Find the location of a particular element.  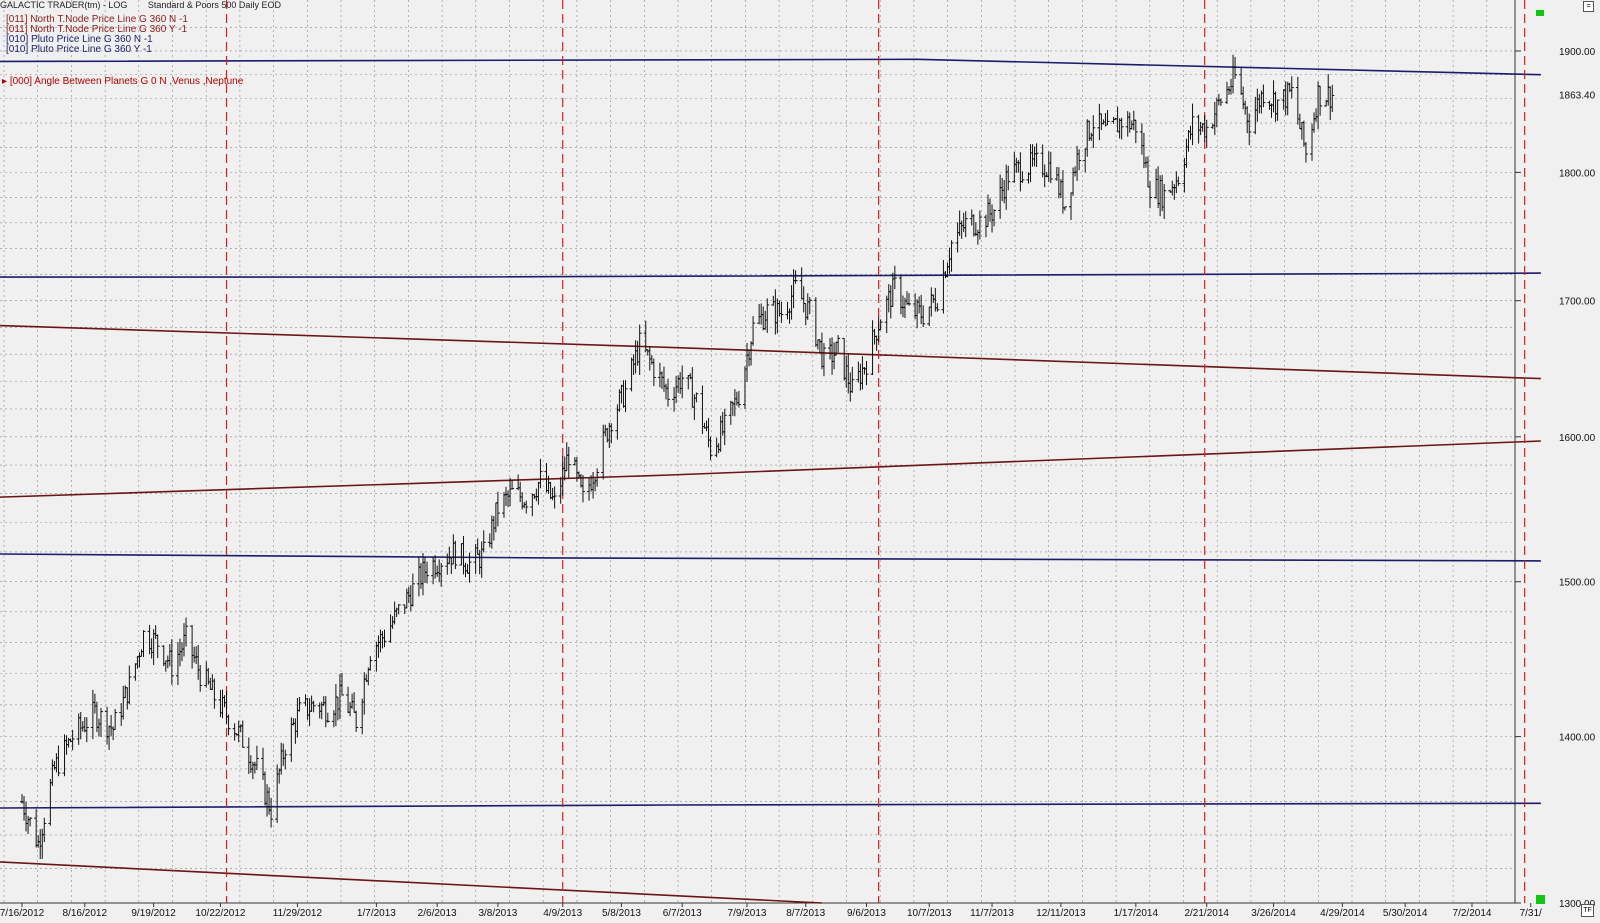

y-tick-label: 1500.00 is located at coordinates (1577, 583).